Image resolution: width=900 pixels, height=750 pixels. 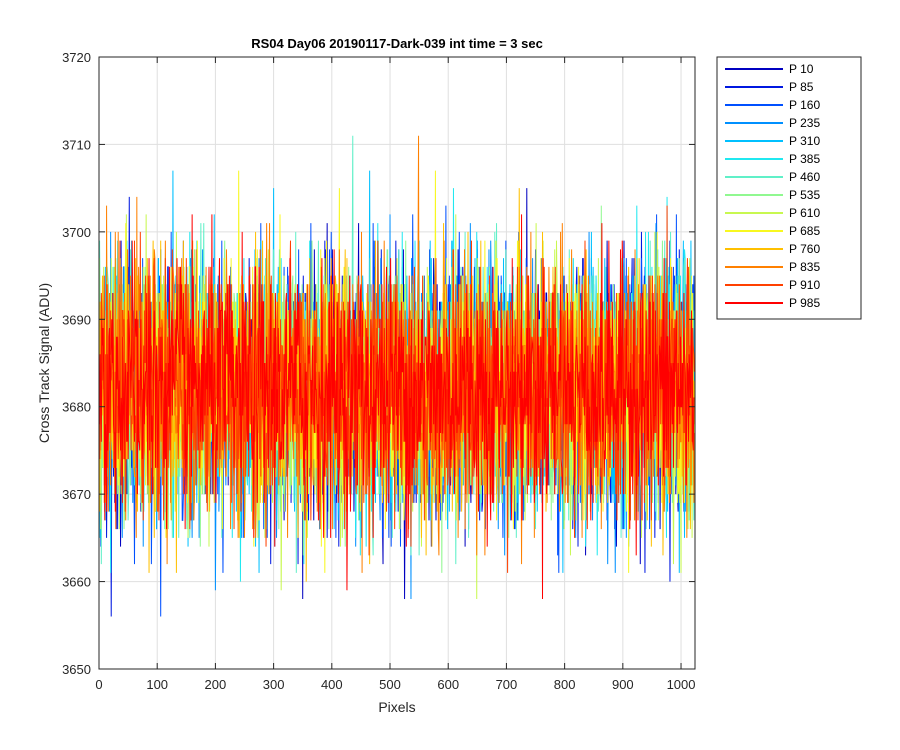 I want to click on legend-label: P 310, so click(x=804, y=141).